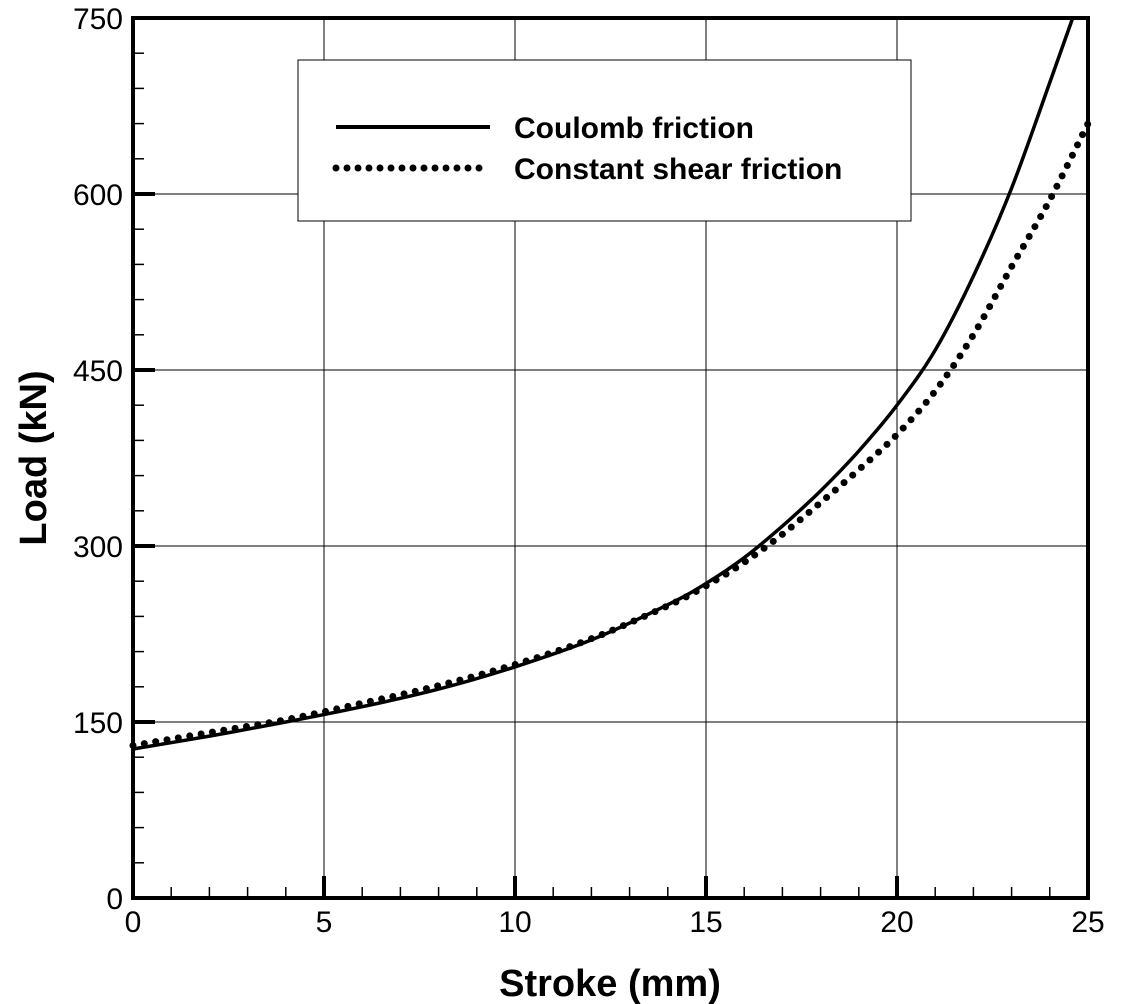  I want to click on y-tick-label: 300, so click(98, 547).